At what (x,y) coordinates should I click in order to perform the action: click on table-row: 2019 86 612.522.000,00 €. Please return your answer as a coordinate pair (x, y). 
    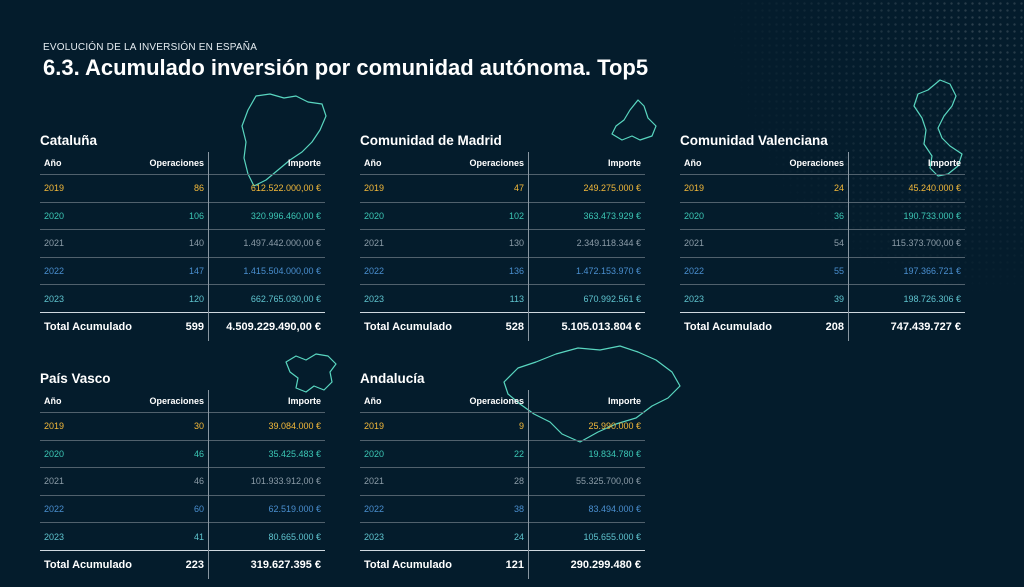
    Looking at the image, I should click on (182, 188).